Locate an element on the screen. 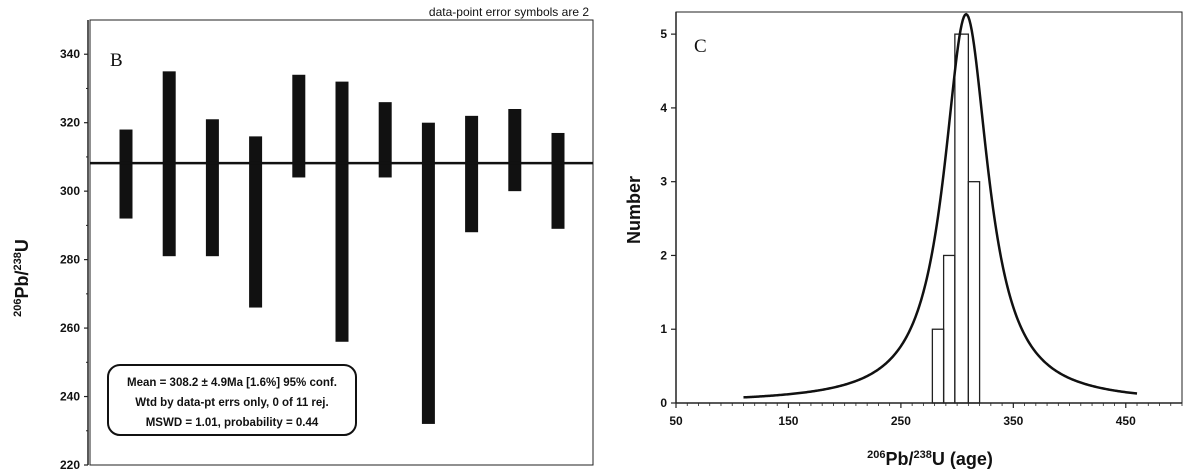 This screenshot has height=470, width=1187. panel-c-y-tick-label: 3 is located at coordinates (663, 182).